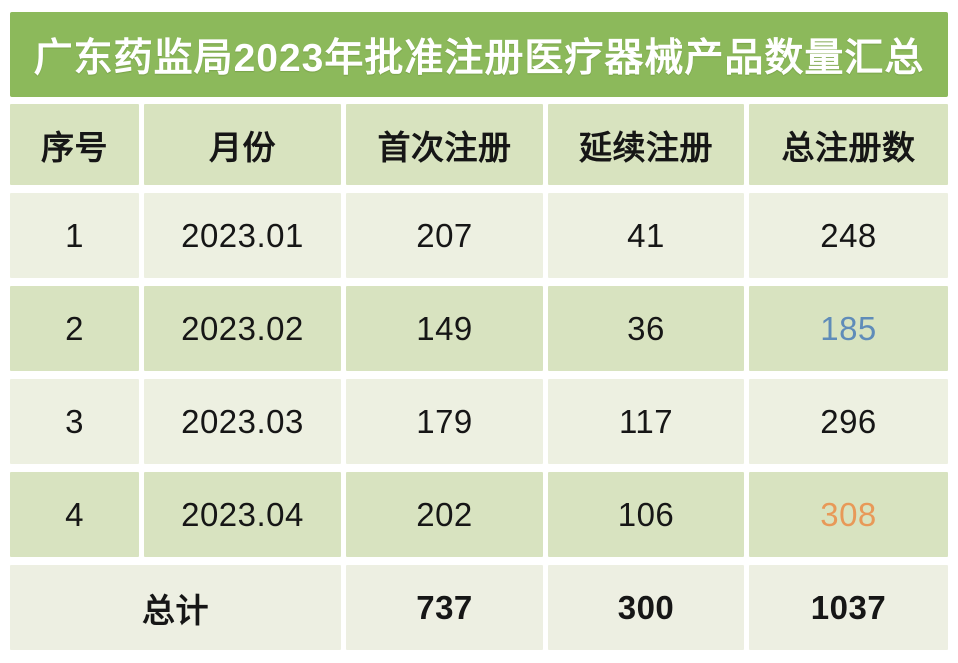 The height and width of the screenshot is (663, 958). I want to click on footer-renewal-registration-total: 300, so click(646, 607).